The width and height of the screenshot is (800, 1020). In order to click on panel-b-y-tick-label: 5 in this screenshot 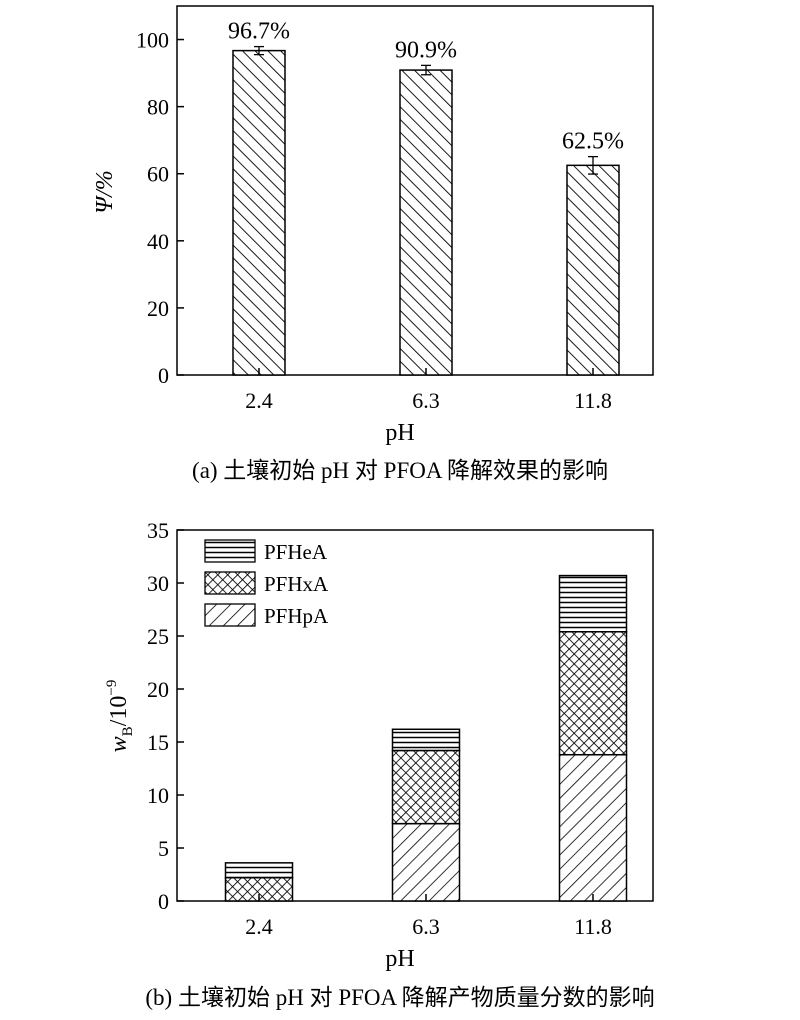, I will do `click(163, 848)`.